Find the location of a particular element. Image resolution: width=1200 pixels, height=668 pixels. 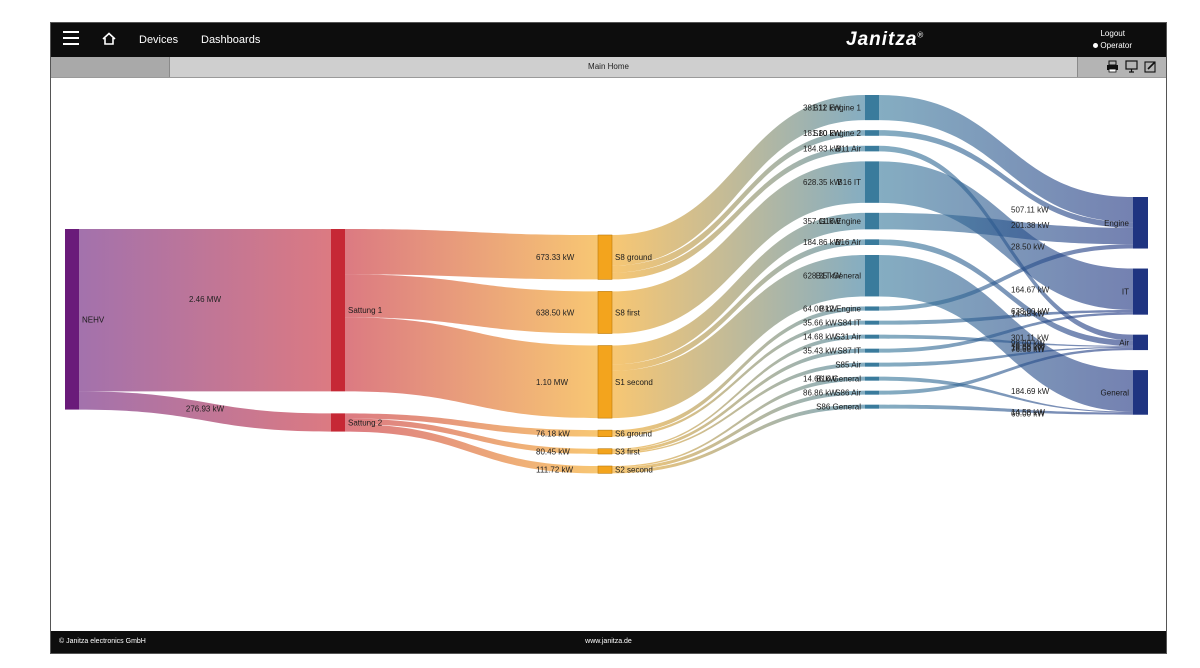

flow-link-eb-eng is located at coordinates (1006, 228).